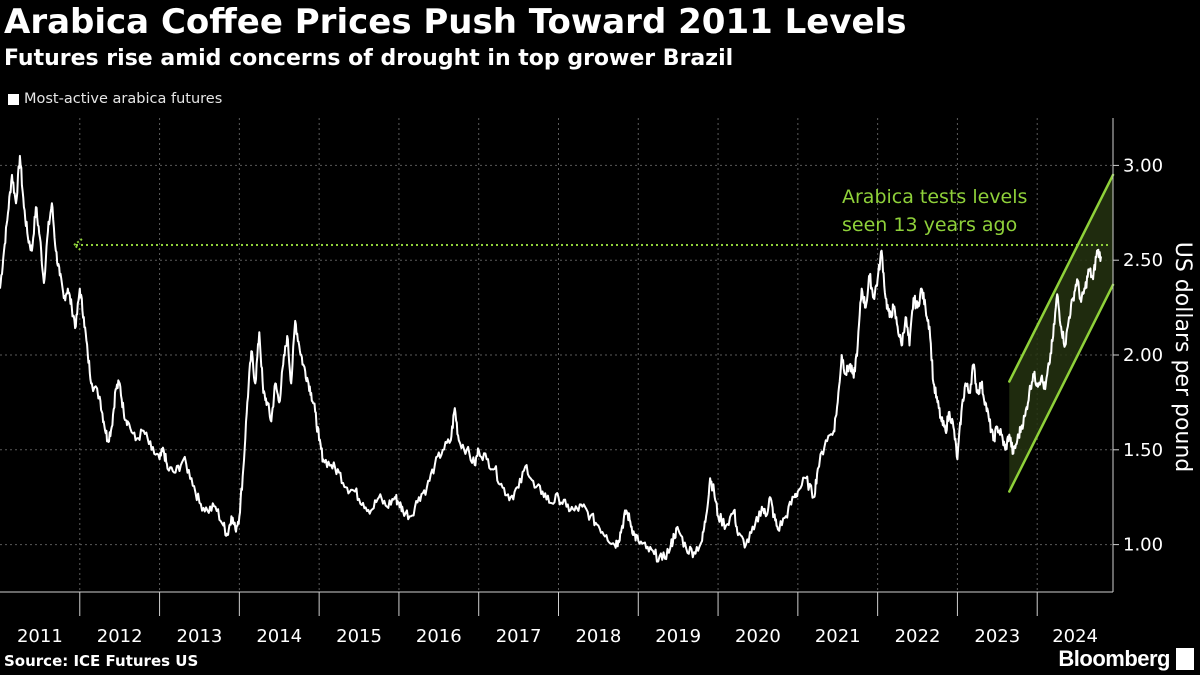 This screenshot has width=1200, height=675. Describe the element at coordinates (1061, 388) in the screenshot. I see `channel-lower-line` at that location.